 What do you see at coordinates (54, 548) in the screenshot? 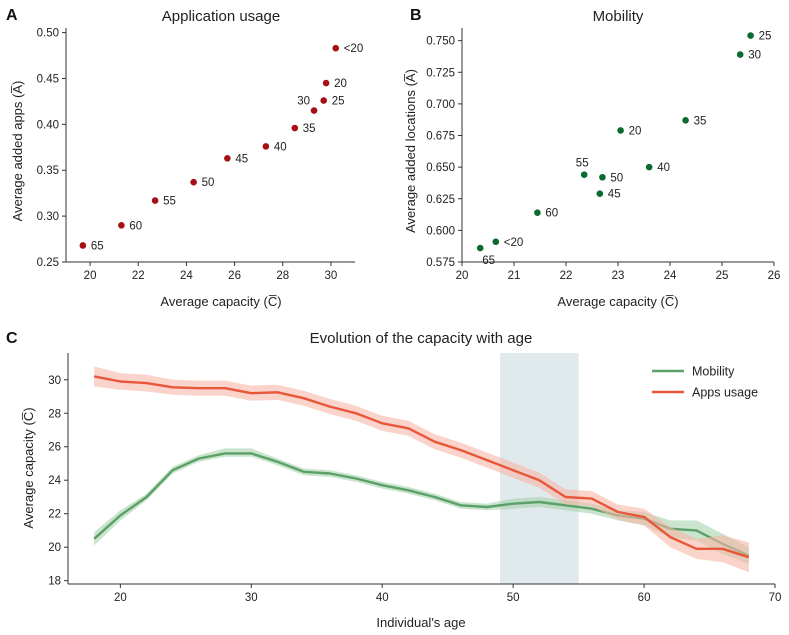
I see `y-tick-label: 20` at bounding box center [54, 548].